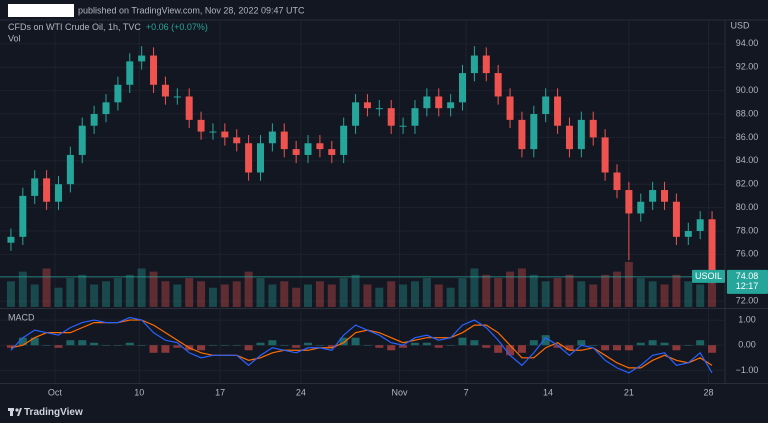 This screenshot has width=768, height=423. What do you see at coordinates (21, 317) in the screenshot?
I see `macd-label: MACD` at bounding box center [21, 317].